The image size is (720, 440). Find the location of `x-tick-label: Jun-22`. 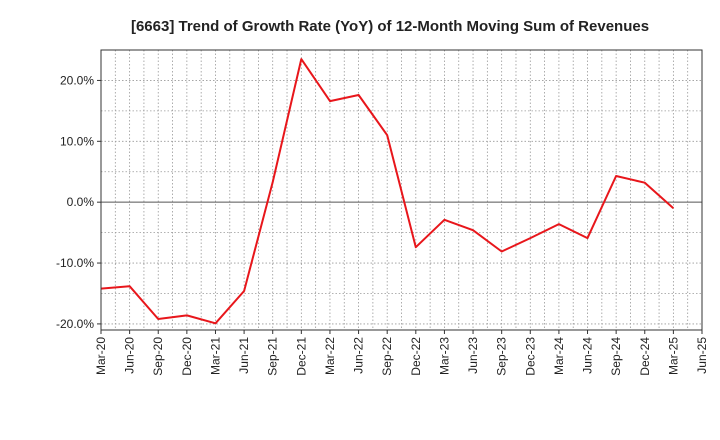

x-tick-label: Jun-22 is located at coordinates (359, 355).